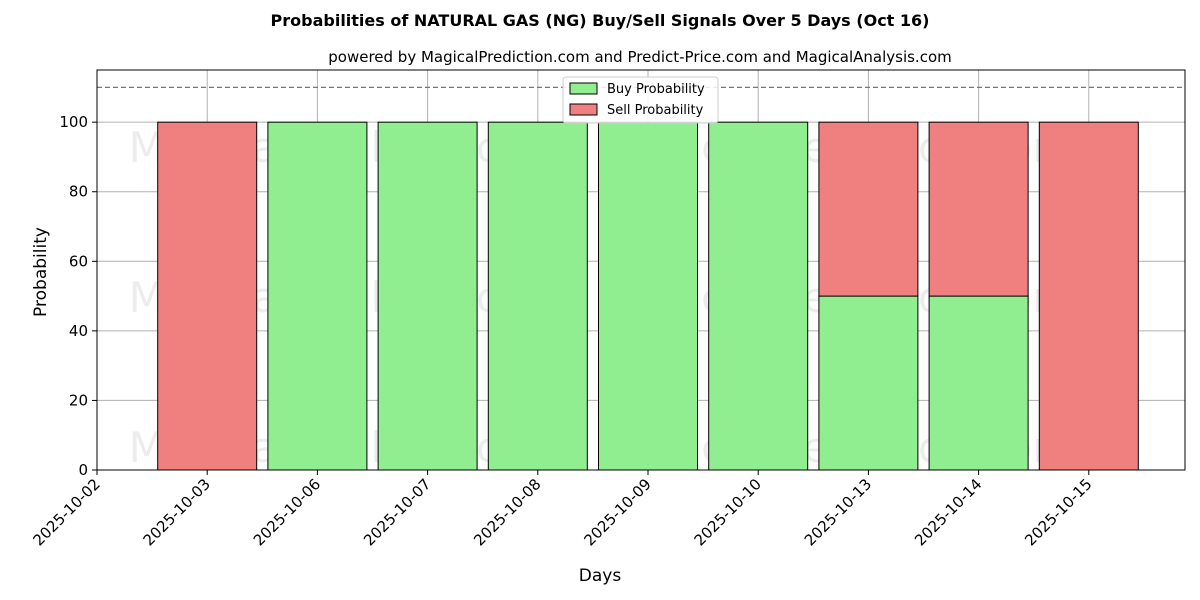 This screenshot has height=600, width=1200. I want to click on y-tick-label: 0, so click(83, 470).